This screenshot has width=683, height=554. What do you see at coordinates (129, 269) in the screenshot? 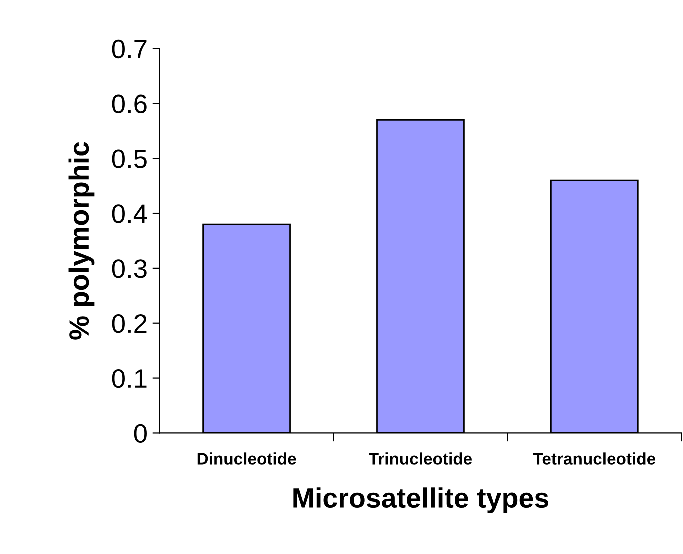
I see `y-tick-label: 0.3` at bounding box center [129, 269].